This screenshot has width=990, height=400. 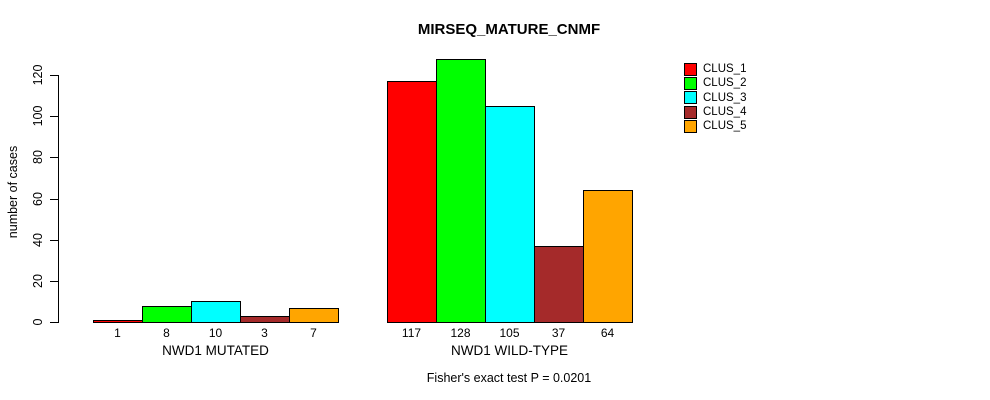 I want to click on legend-label: CLUS_3, so click(x=725, y=97).